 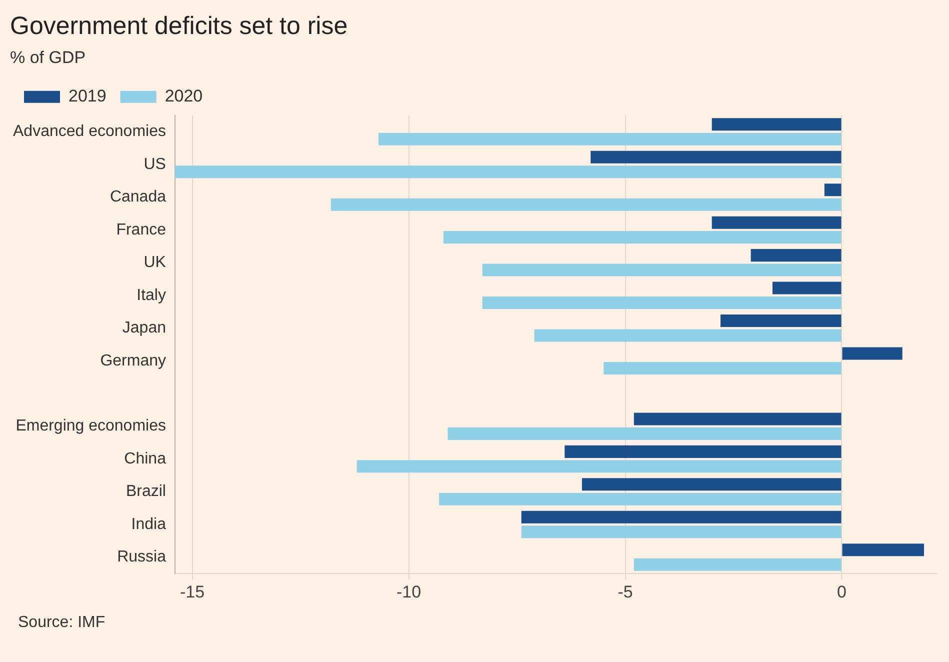 What do you see at coordinates (148, 524) in the screenshot?
I see `y-tick-label: India` at bounding box center [148, 524].